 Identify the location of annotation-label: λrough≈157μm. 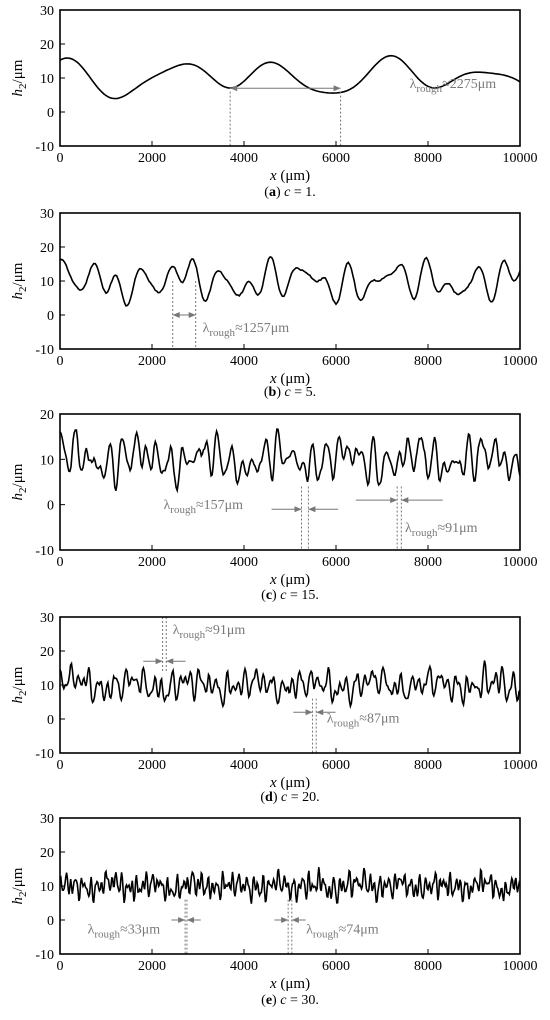
(204, 507).